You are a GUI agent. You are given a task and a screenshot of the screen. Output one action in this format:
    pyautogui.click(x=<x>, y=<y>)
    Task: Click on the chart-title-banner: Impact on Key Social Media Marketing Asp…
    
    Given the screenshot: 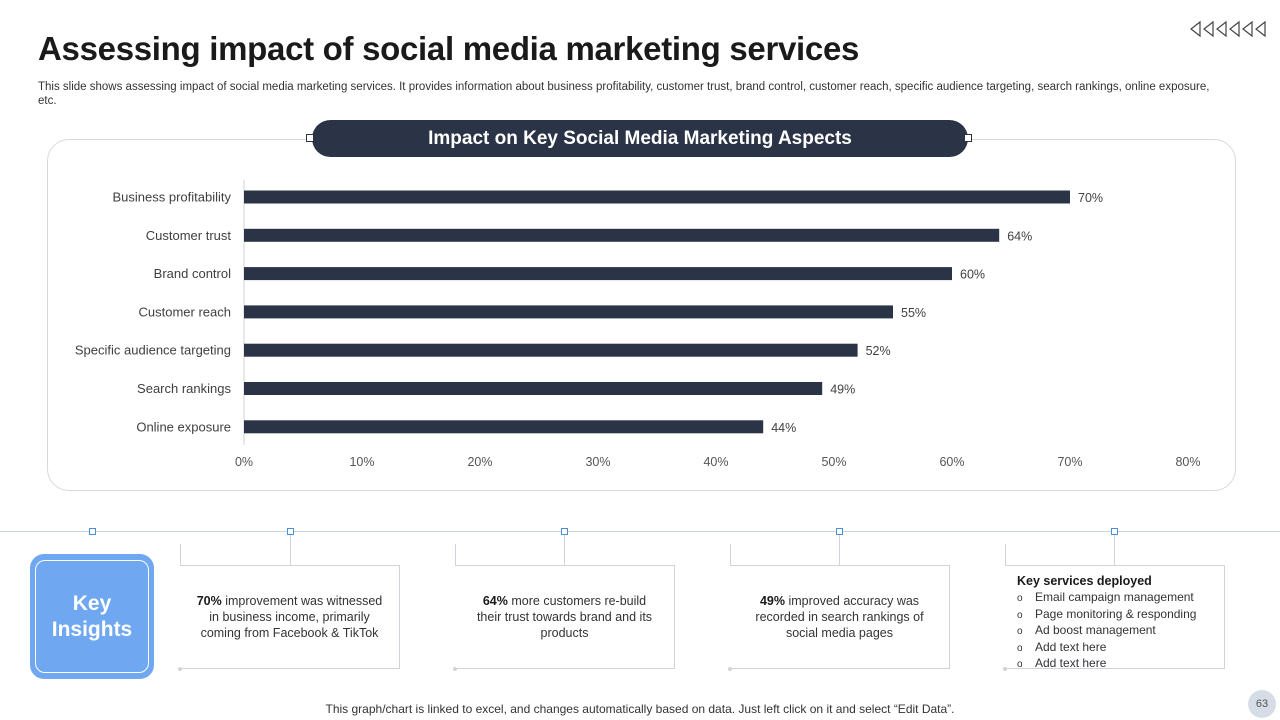 What is the action you would take?
    pyautogui.click(x=640, y=138)
    